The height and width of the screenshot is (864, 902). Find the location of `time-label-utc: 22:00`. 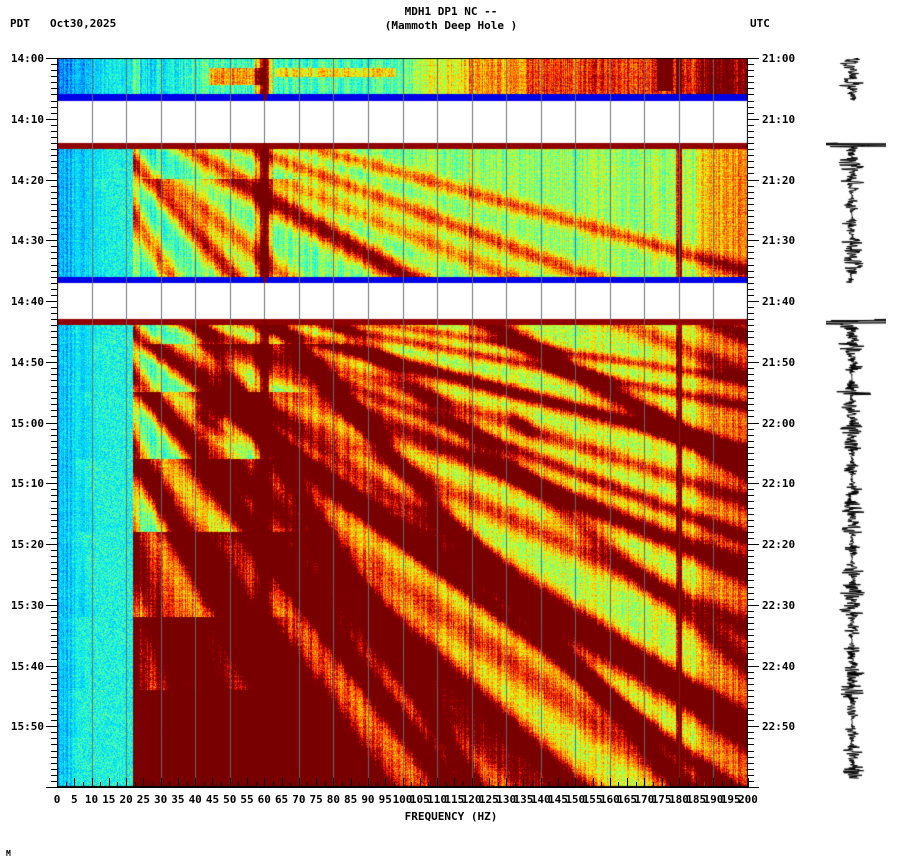

time-label-utc: 22:00 is located at coordinates (779, 423).